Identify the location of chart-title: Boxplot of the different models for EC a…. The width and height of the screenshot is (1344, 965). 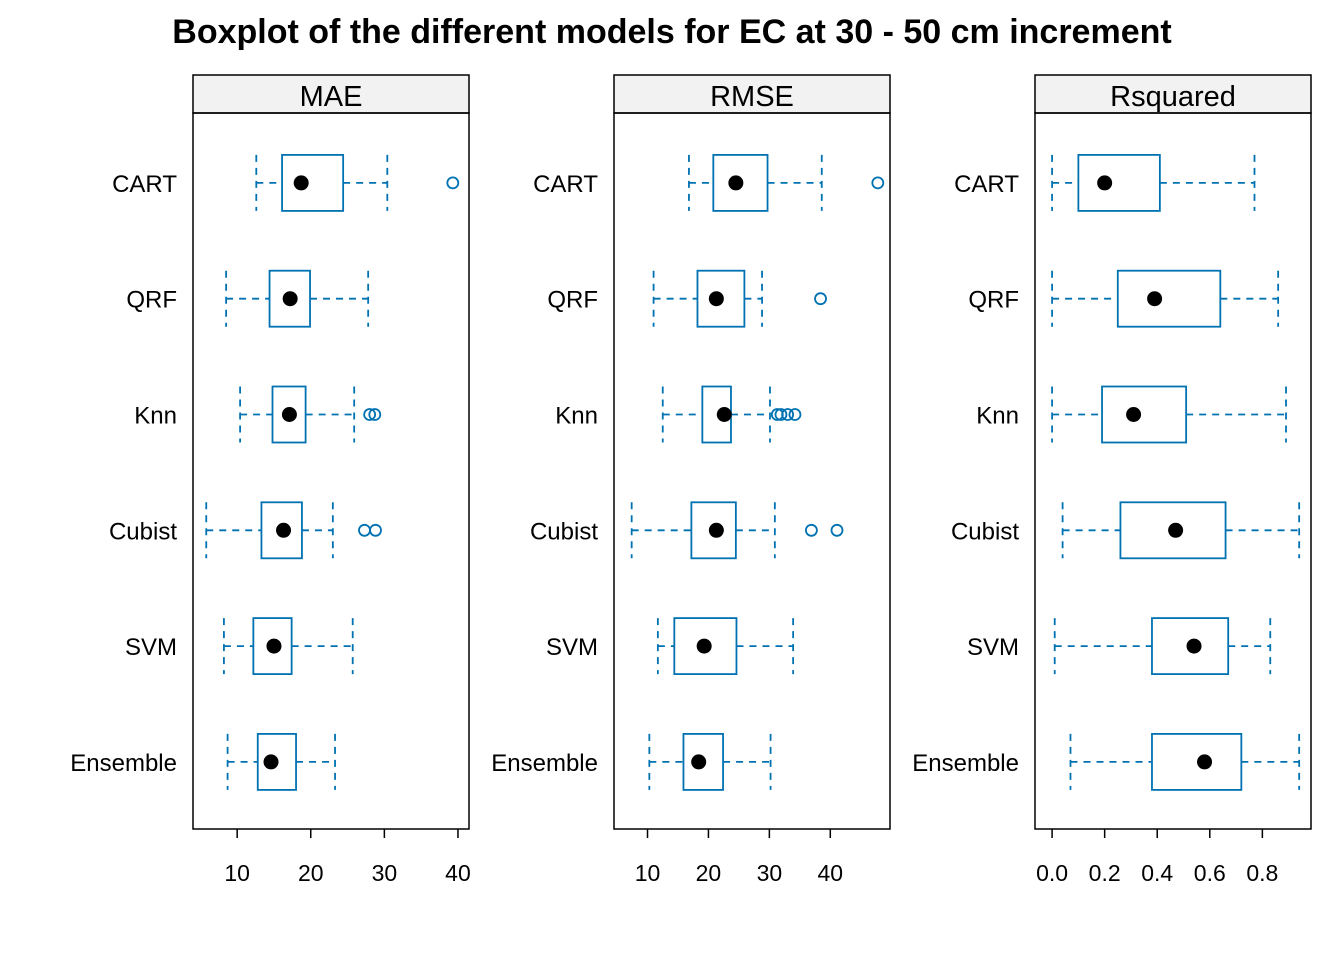
(671, 32).